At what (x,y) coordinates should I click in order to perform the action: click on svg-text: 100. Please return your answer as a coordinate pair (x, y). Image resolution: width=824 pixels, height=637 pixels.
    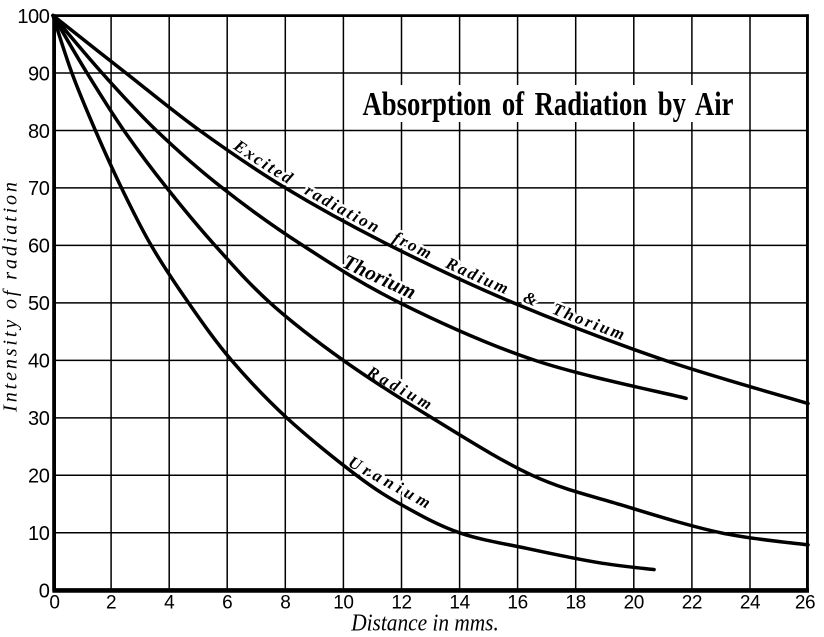
    Looking at the image, I should click on (33, 17).